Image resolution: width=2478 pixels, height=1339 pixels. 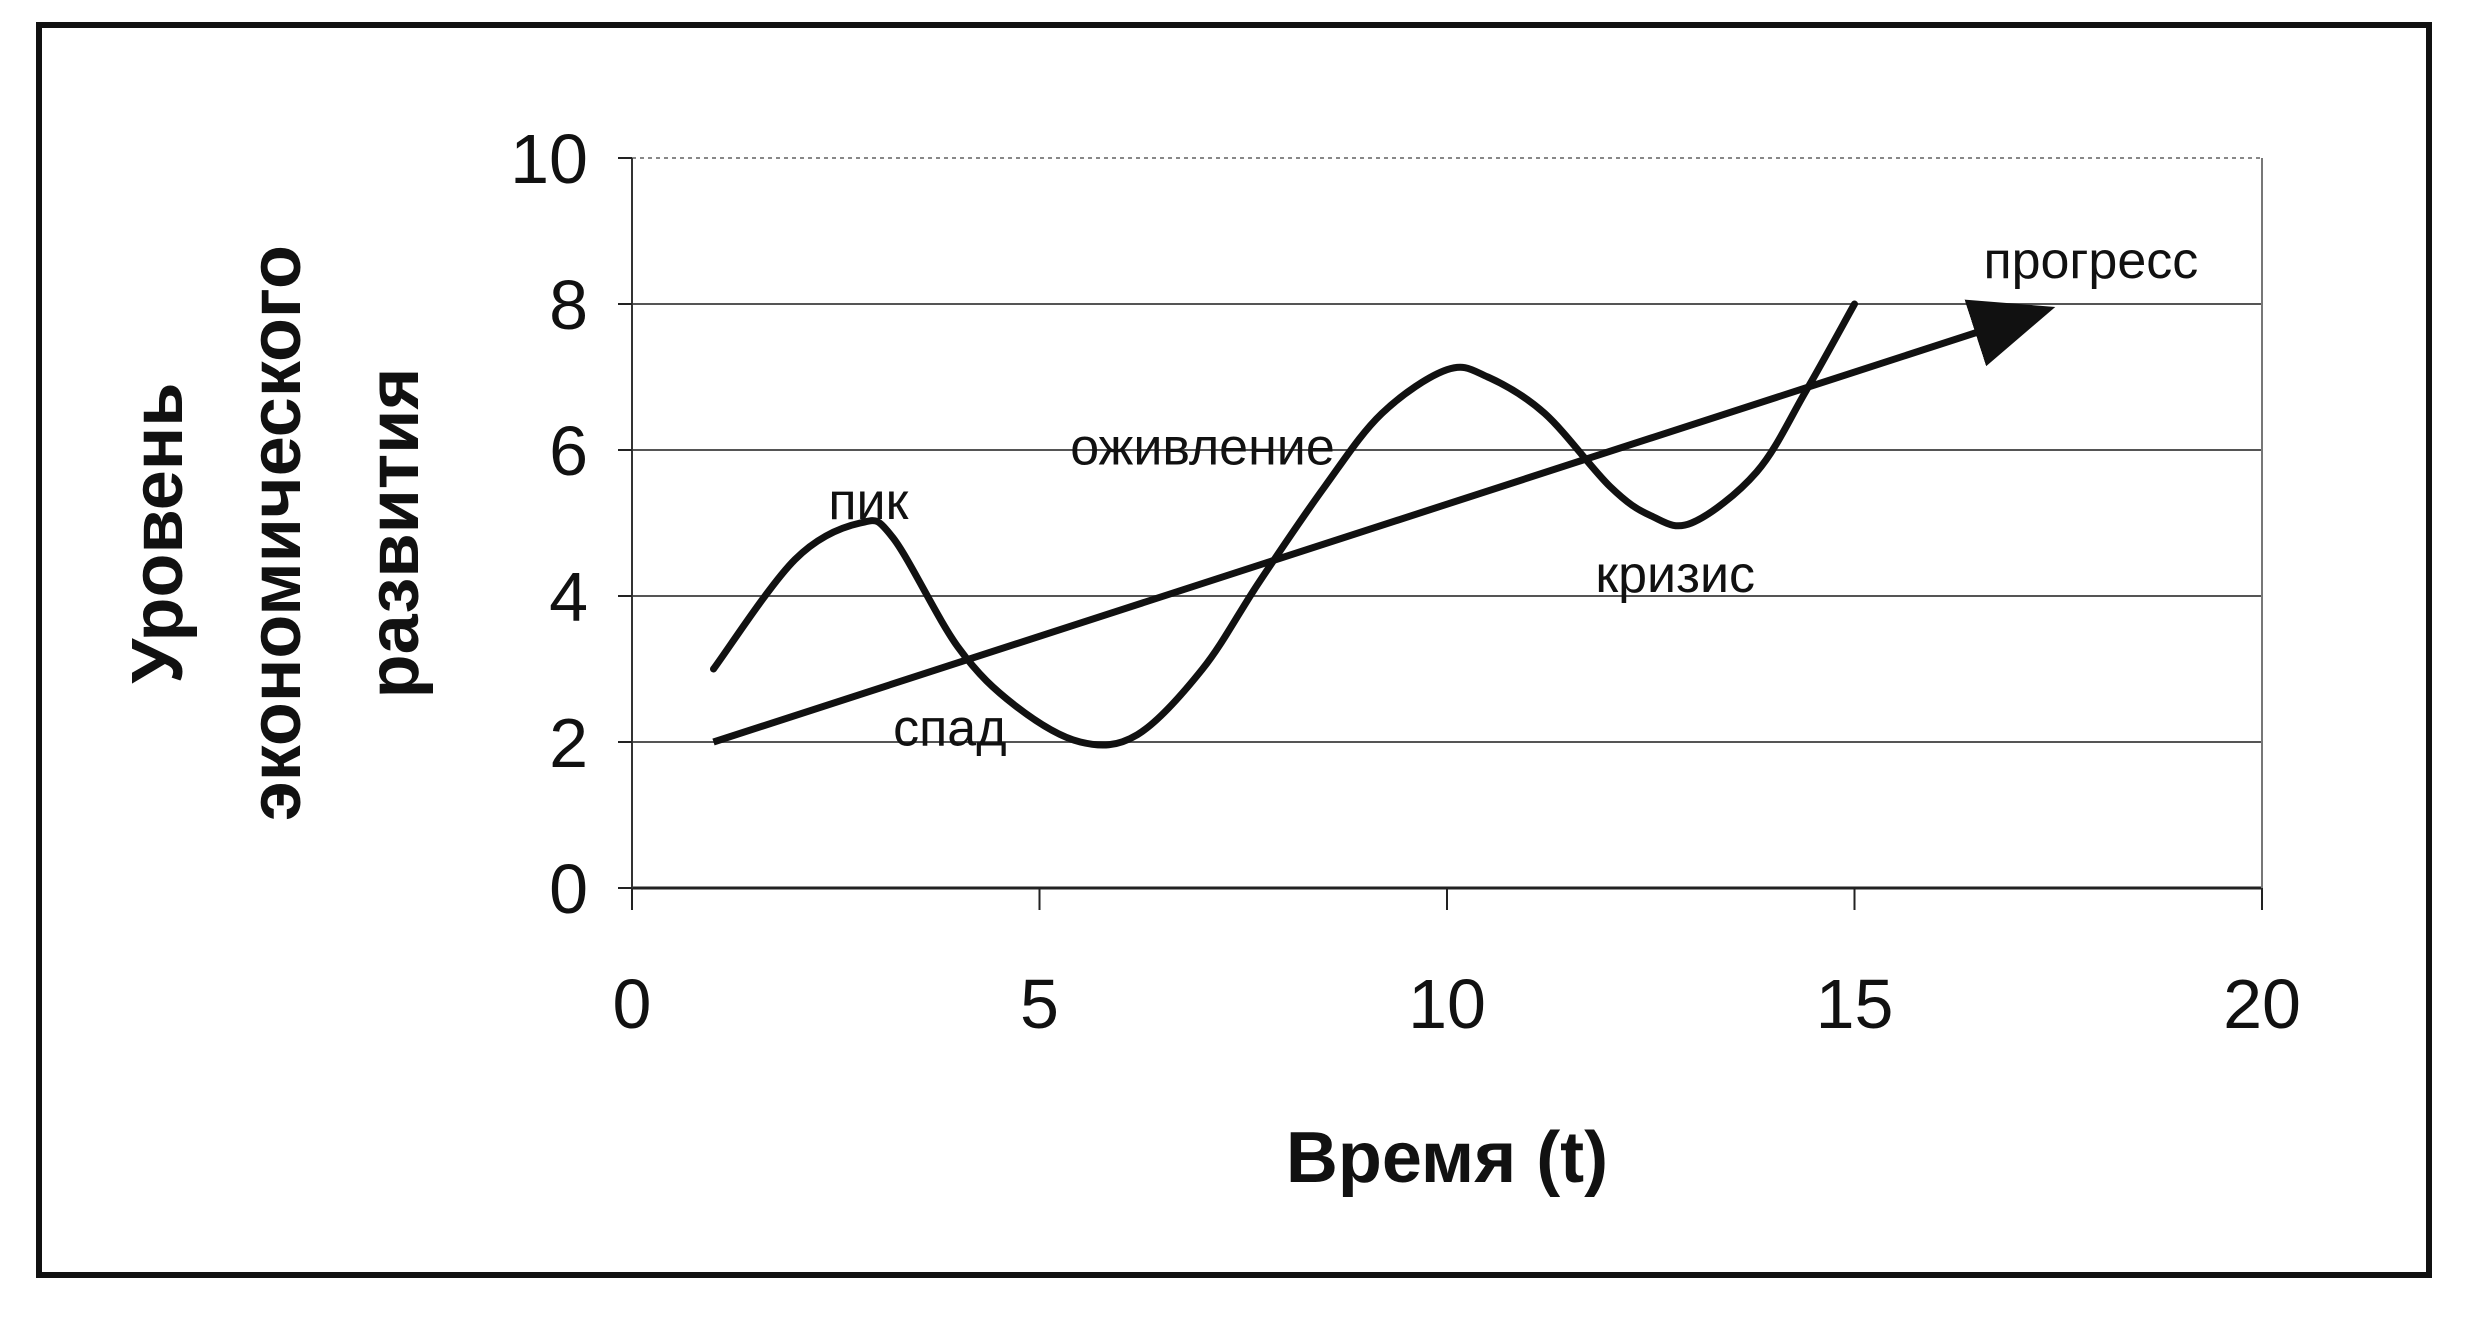 I want to click on x-tick-label-10: 10, so click(x=1447, y=1004).